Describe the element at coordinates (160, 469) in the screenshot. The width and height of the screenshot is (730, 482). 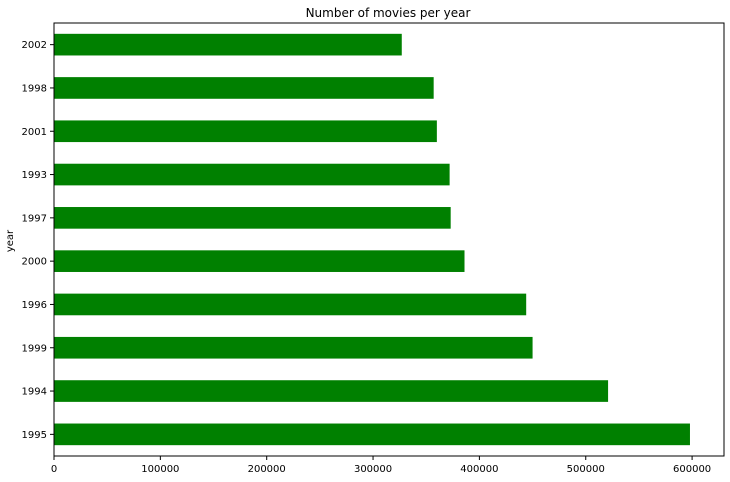
I see `x-tick-label: 100000` at that location.